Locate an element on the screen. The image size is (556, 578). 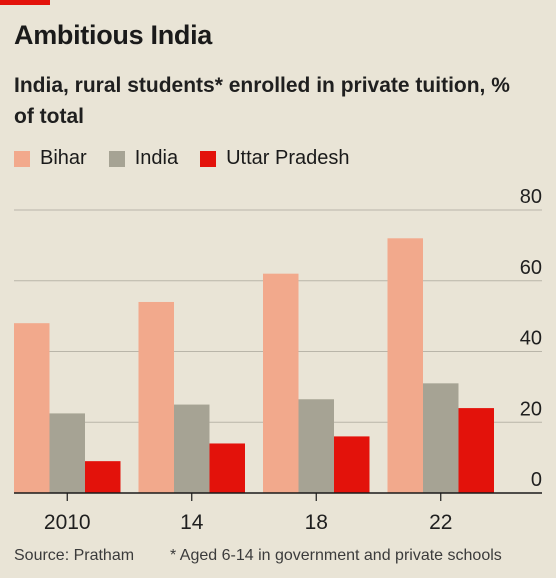
legend-label-india: India is located at coordinates (156, 158).